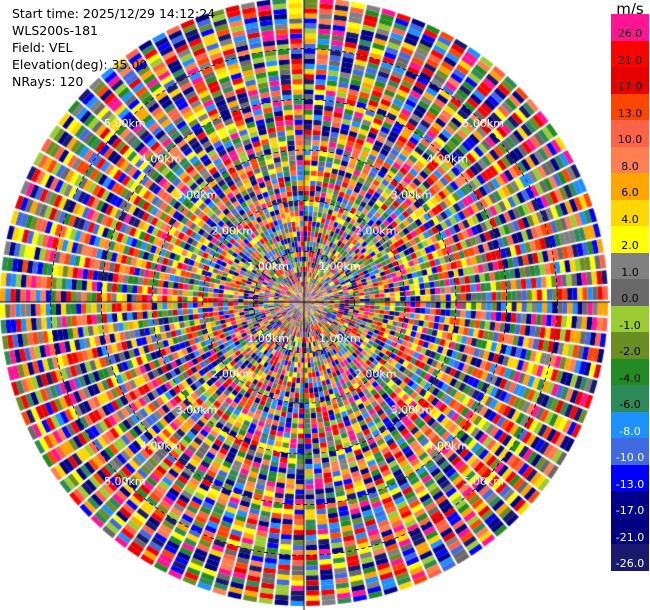  Describe the element at coordinates (42, 47) in the screenshot. I see `field-text: Field: VEL` at that location.